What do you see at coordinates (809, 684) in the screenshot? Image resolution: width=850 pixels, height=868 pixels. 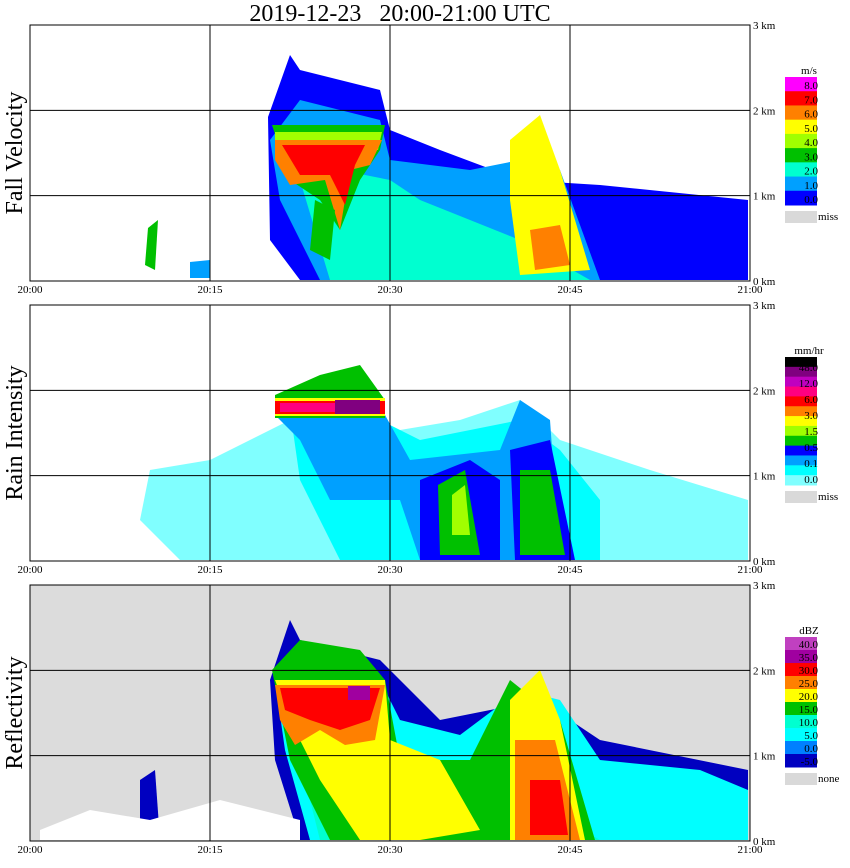 I see `colorbar-label: 25.0` at bounding box center [809, 684].